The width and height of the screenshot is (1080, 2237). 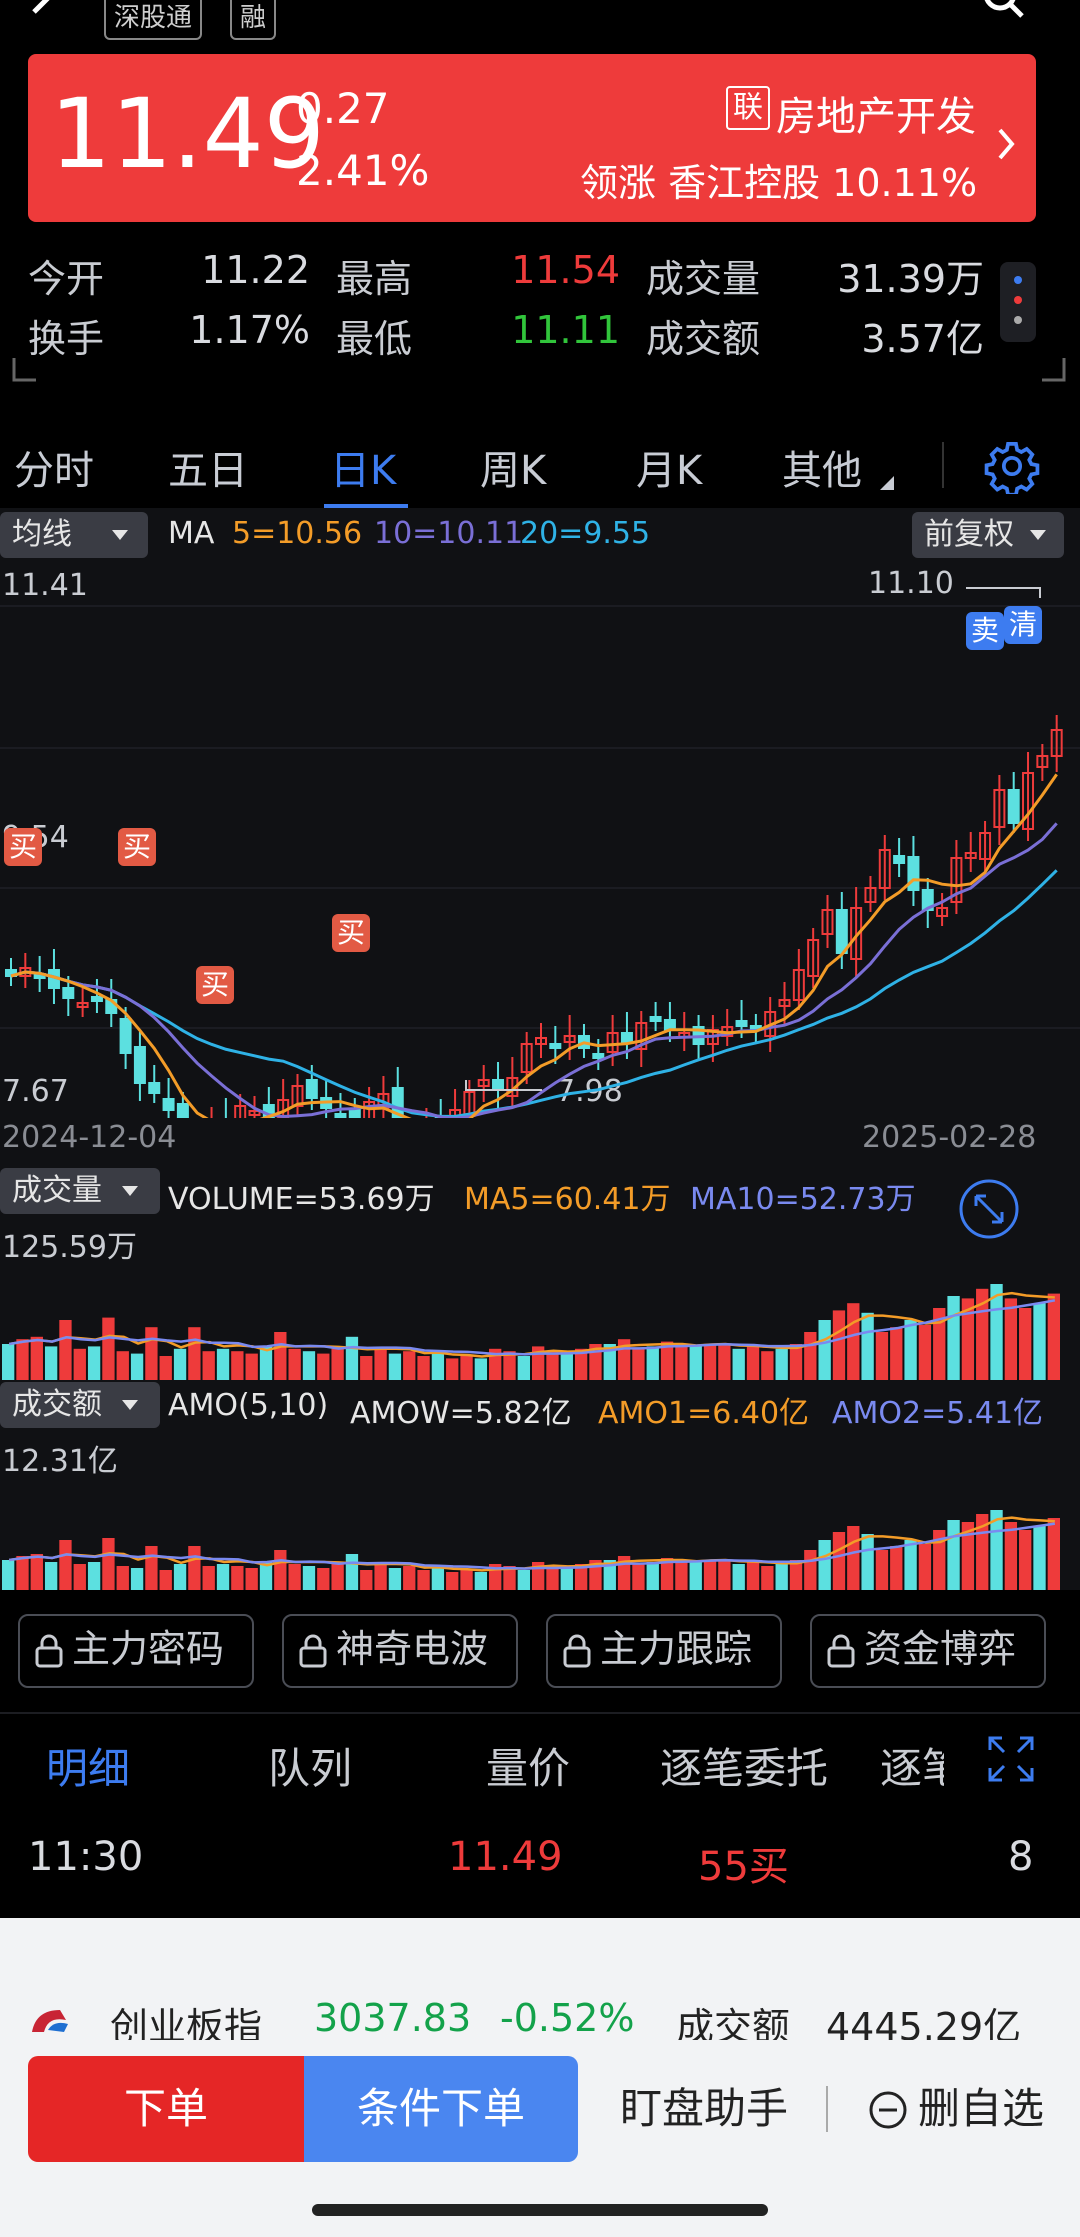 What do you see at coordinates (779, 183) in the screenshot?
I see `sector-leader: 领涨 香江控股 10.11%` at bounding box center [779, 183].